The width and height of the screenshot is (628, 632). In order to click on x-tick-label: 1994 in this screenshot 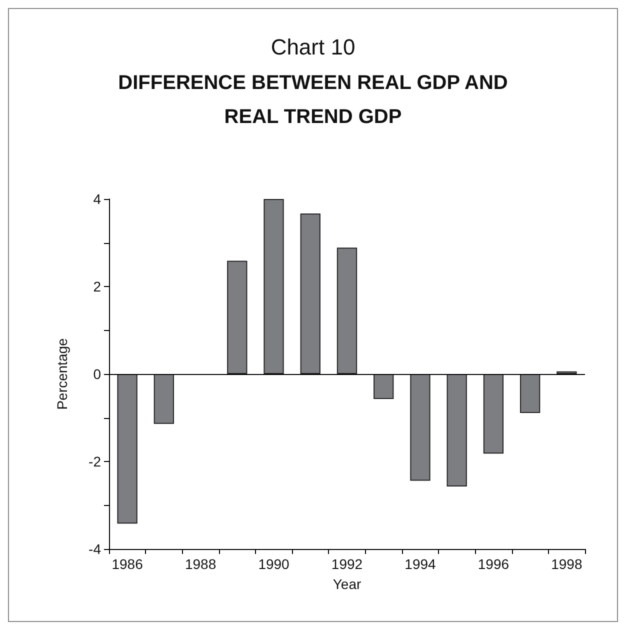, I will do `click(420, 564)`.